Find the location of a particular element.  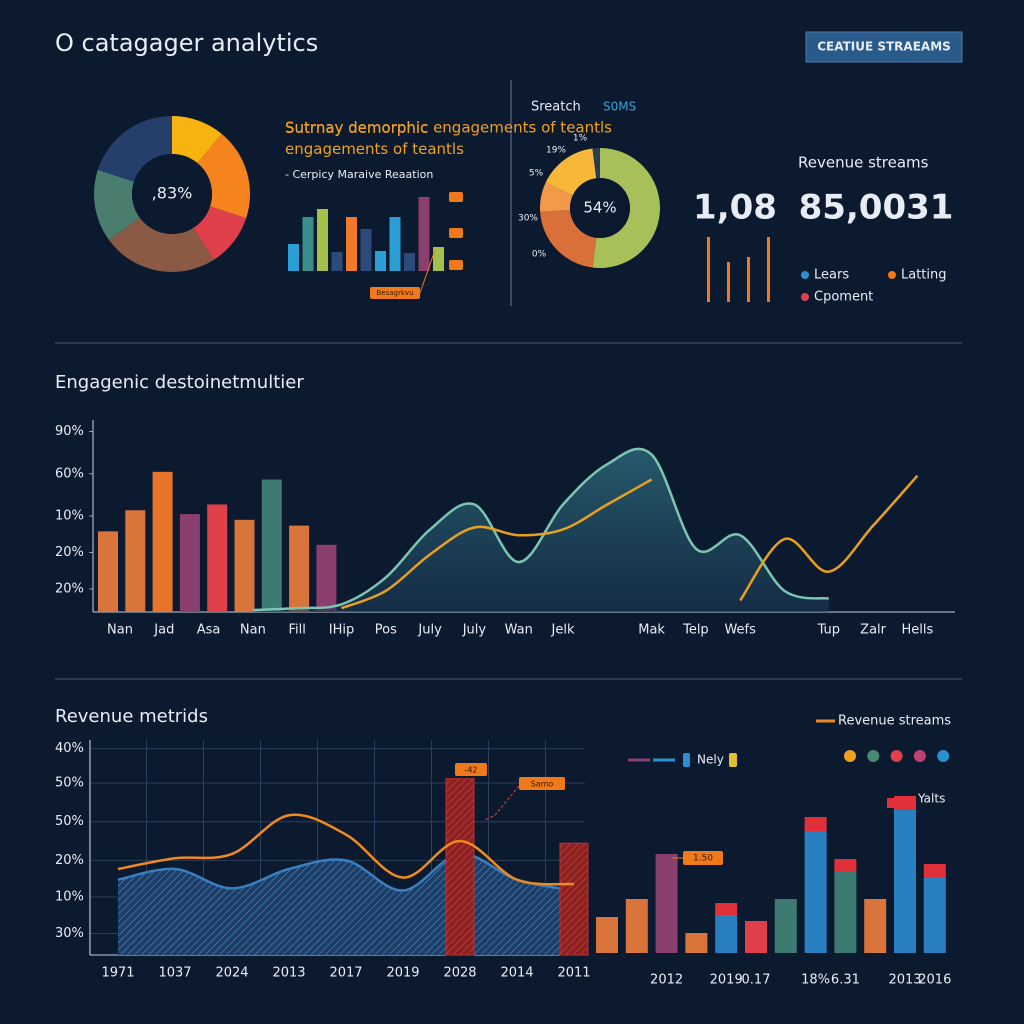

x-tick-label: 2024 is located at coordinates (231, 973).